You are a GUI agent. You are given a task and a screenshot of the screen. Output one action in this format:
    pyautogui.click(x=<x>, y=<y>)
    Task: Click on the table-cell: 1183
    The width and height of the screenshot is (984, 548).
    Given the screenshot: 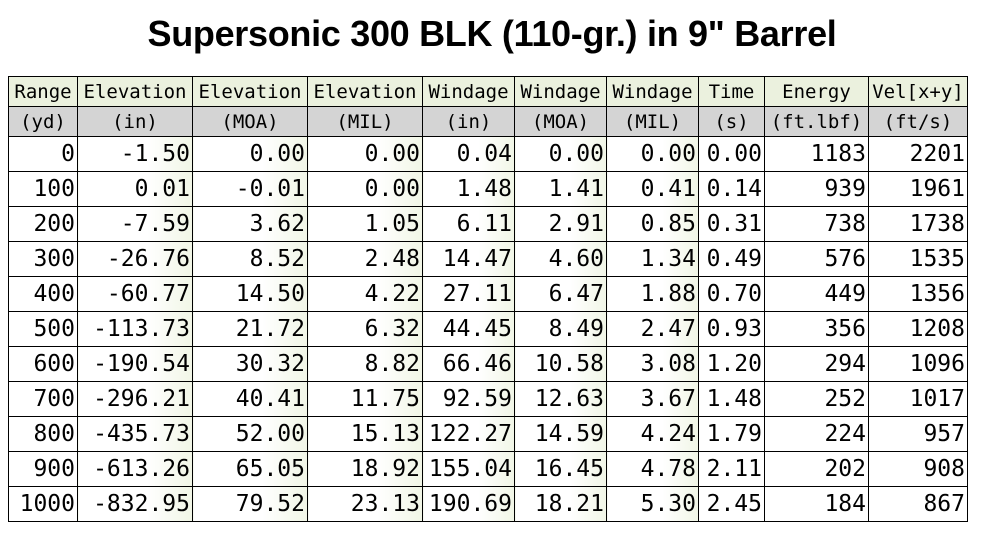 What is the action you would take?
    pyautogui.click(x=816, y=154)
    